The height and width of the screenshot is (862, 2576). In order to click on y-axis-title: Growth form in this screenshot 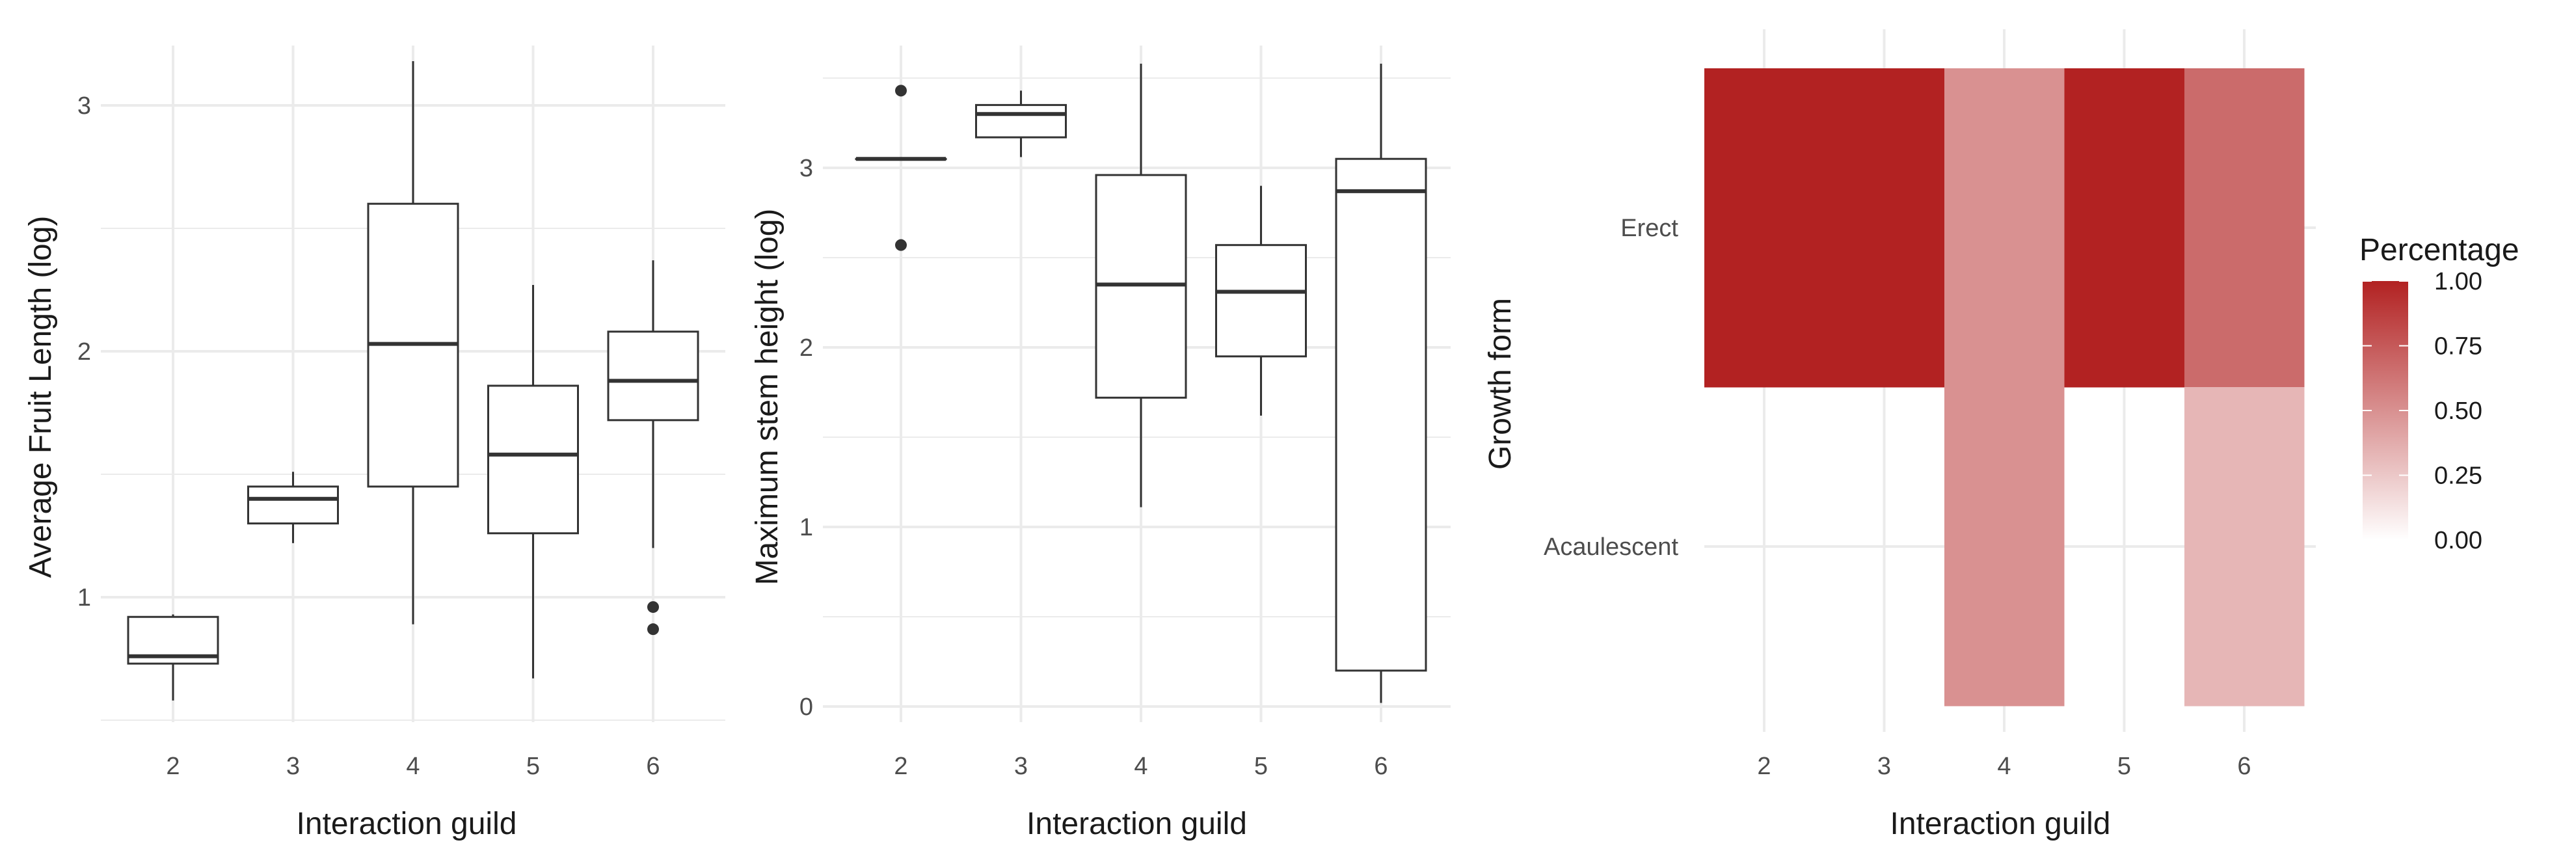, I will do `click(1501, 384)`.